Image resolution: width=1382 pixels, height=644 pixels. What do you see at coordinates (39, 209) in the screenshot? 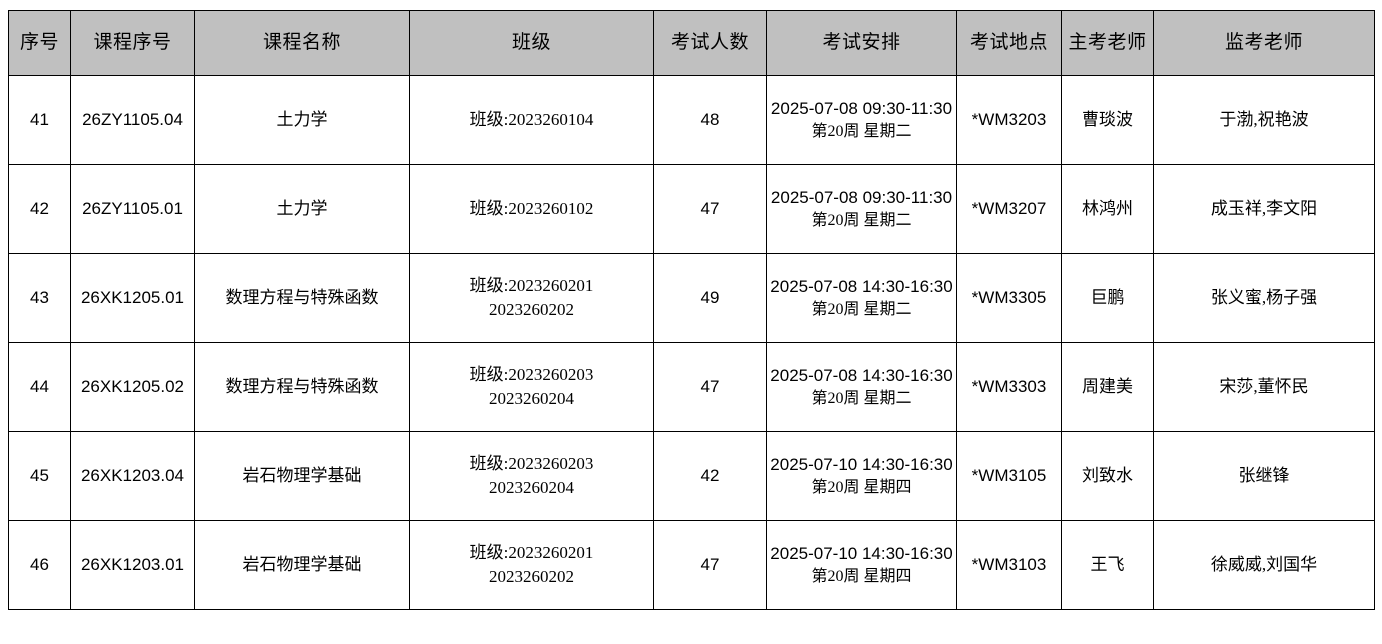
I see `cell-seq: 42` at bounding box center [39, 209].